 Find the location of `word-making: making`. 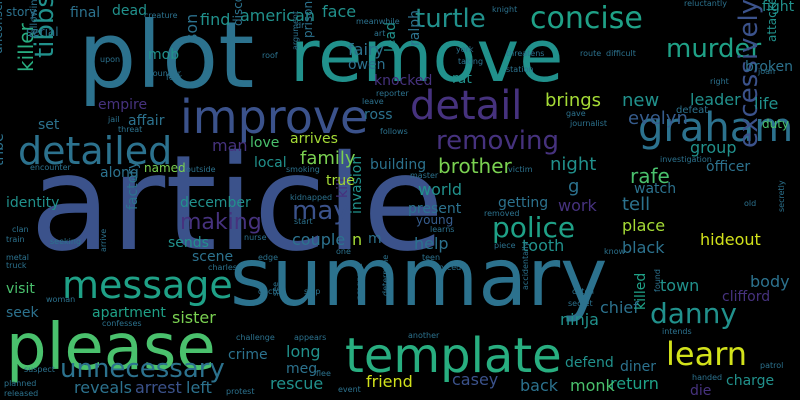

word-making: making is located at coordinates (221, 222).